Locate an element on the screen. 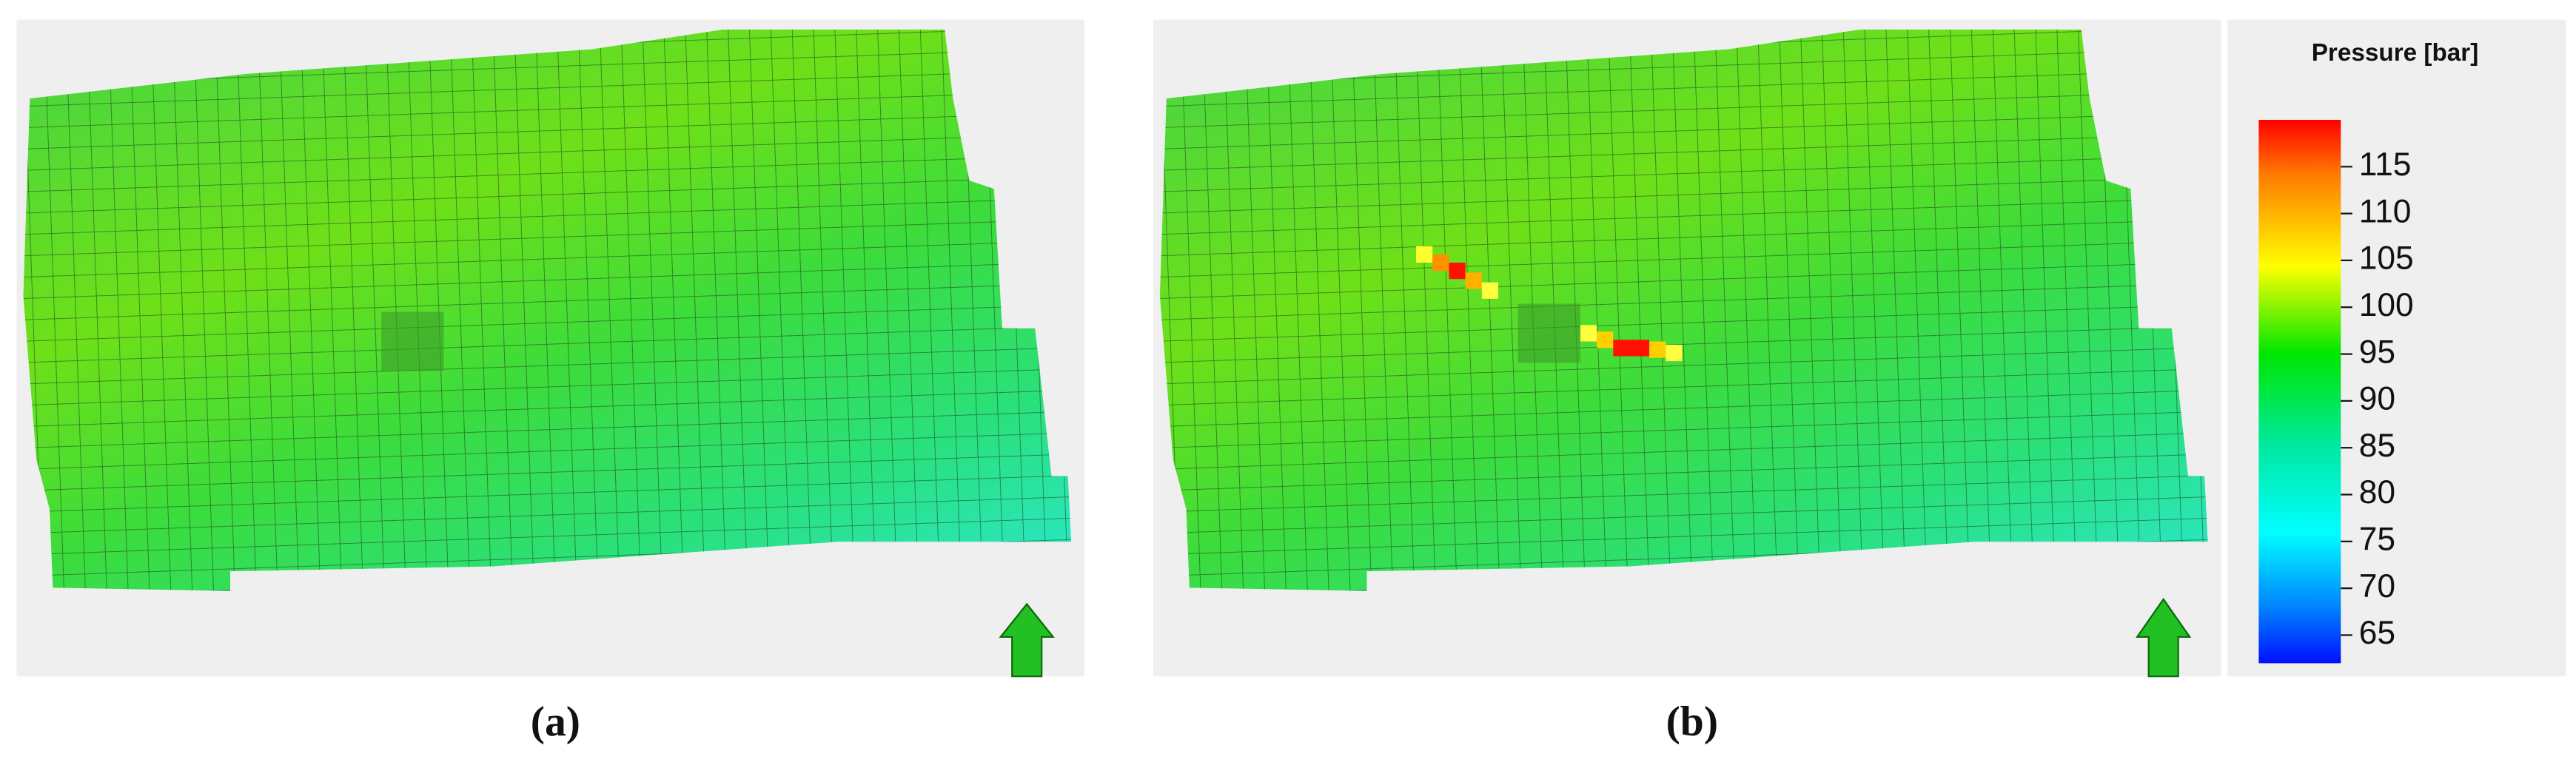 The width and height of the screenshot is (2576, 765). hot-spots is located at coordinates (1549, 304).